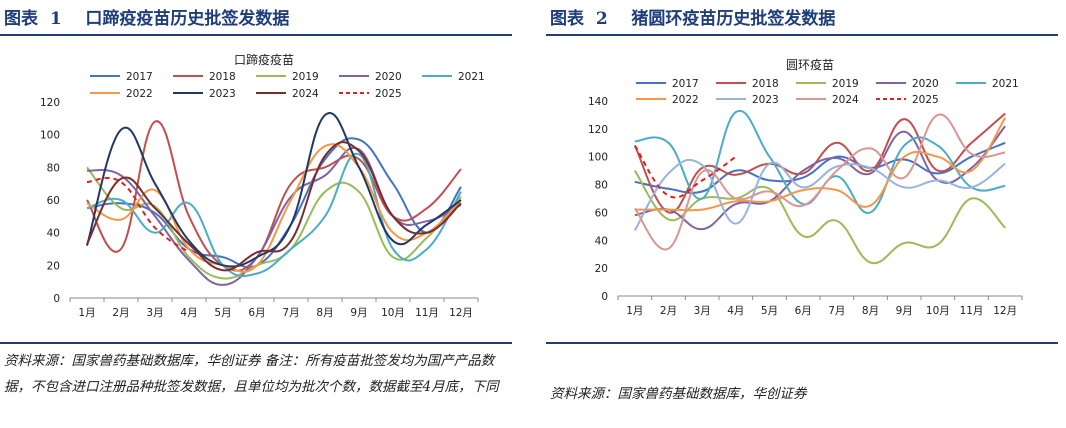  Describe the element at coordinates (146, 16) in the screenshot. I see `figure-title: 图表 1 口蹄疫疫苗历史批签发数据` at that location.